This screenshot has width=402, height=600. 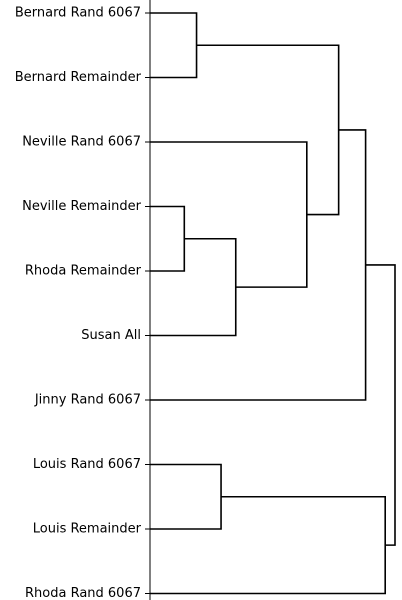 What do you see at coordinates (83, 271) in the screenshot?
I see `leaf-label: Rhoda Remainder` at bounding box center [83, 271].